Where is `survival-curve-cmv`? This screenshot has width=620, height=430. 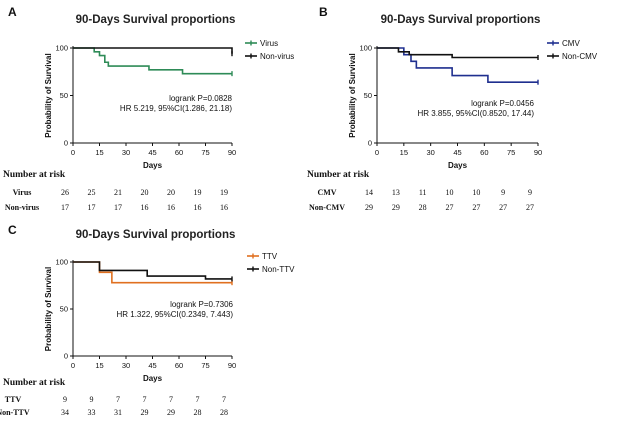
survival-curve-cmv is located at coordinates (457, 65).